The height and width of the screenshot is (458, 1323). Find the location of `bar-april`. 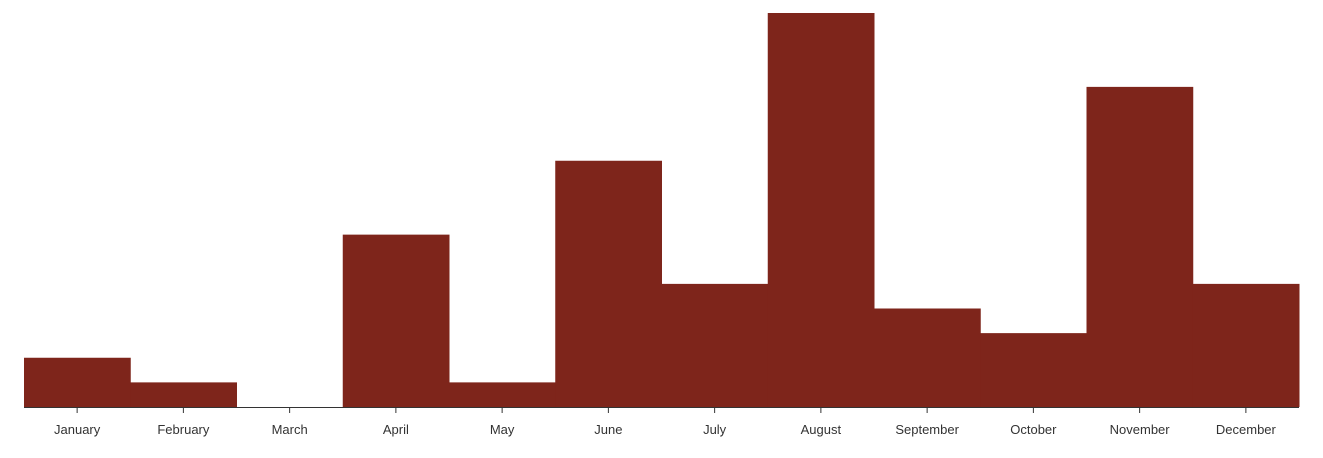

bar-april is located at coordinates (396, 321).